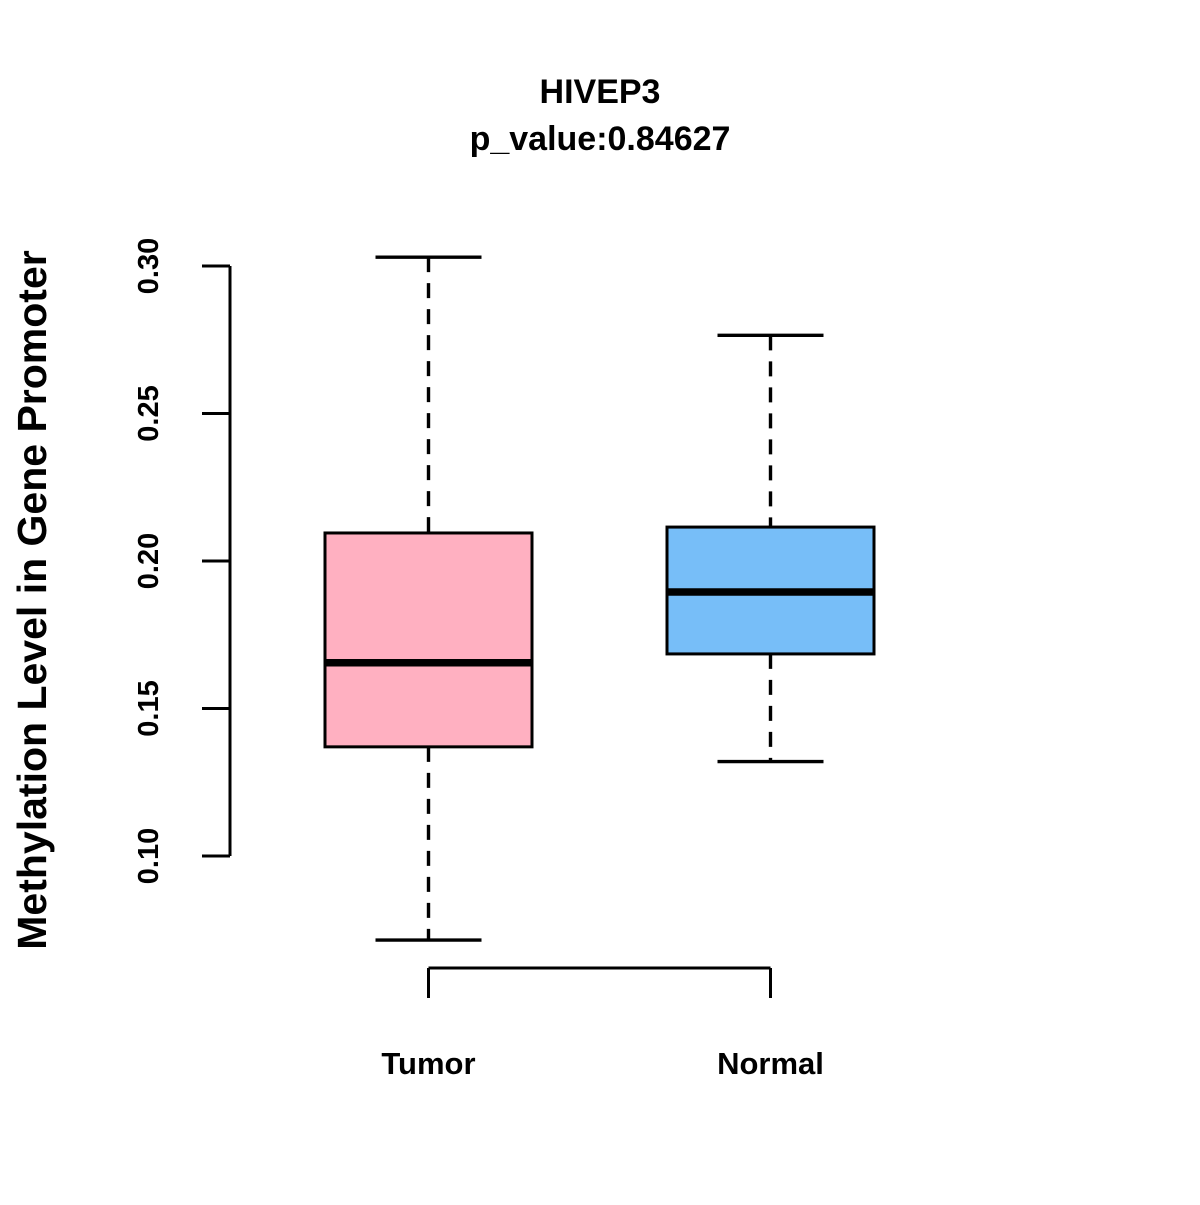  I want to click on y-tick-label: 0.20, so click(149, 561).